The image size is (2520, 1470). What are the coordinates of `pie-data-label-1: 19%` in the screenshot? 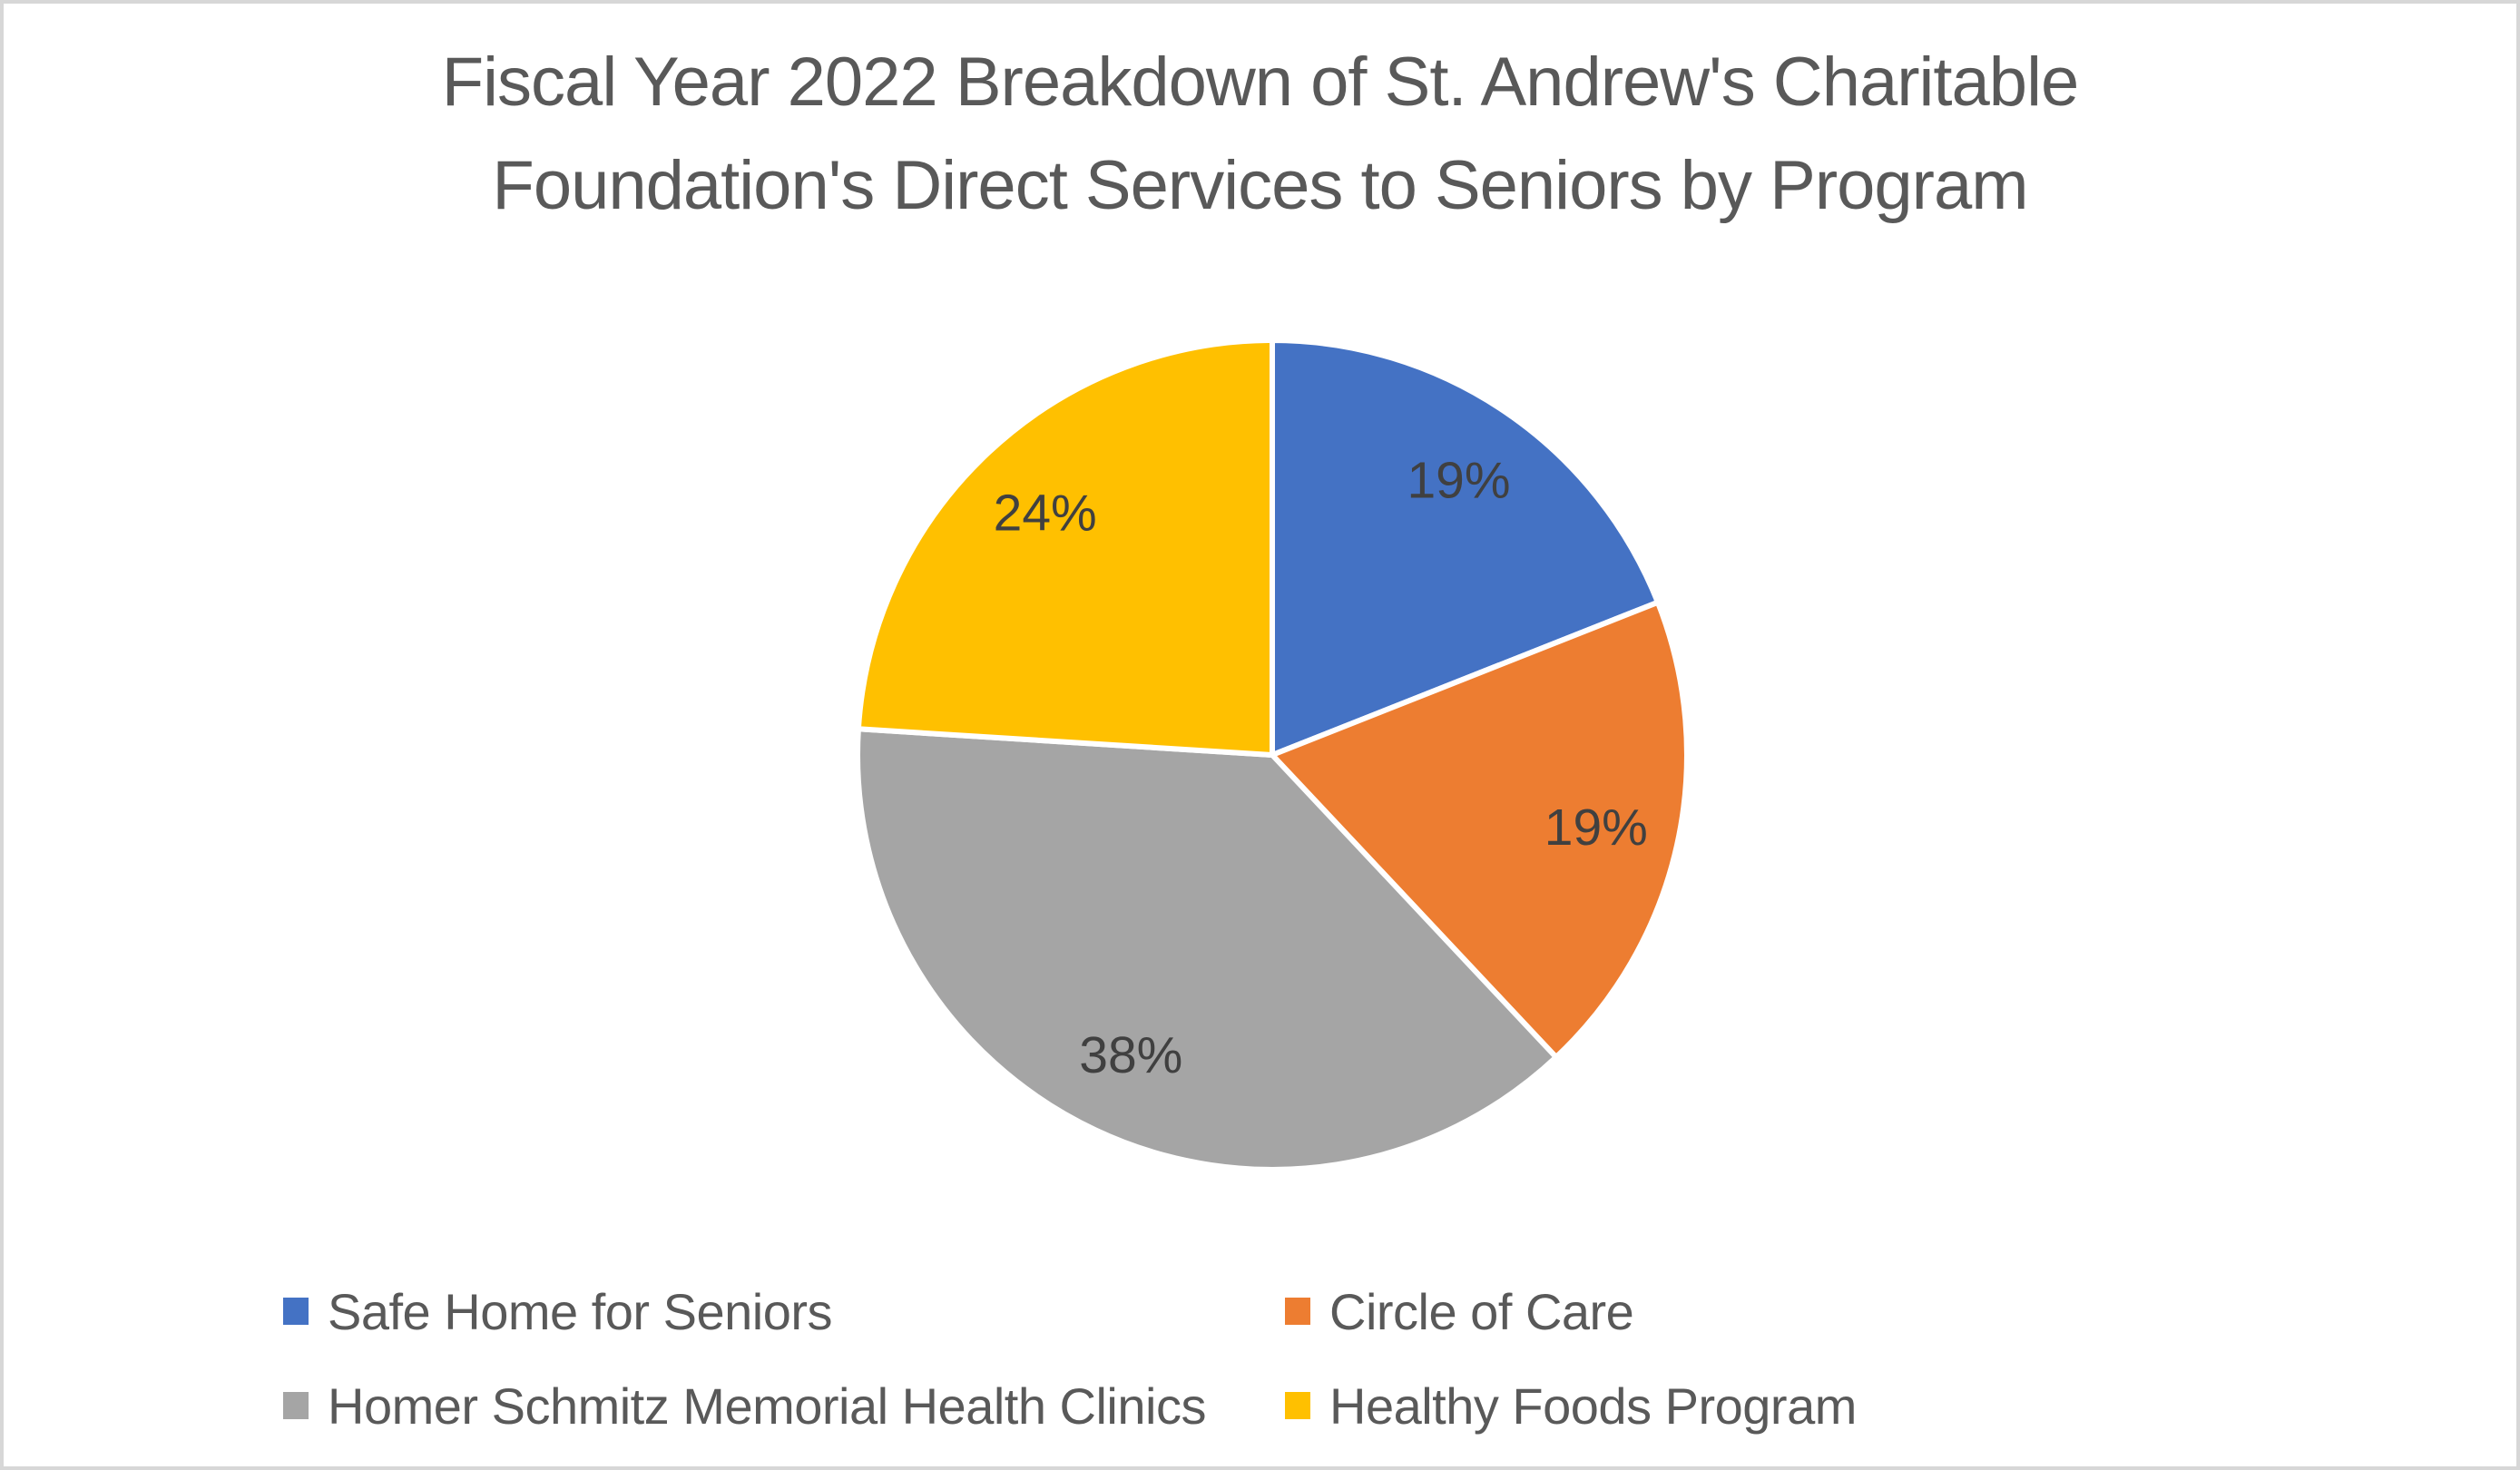 It's located at (1596, 828).